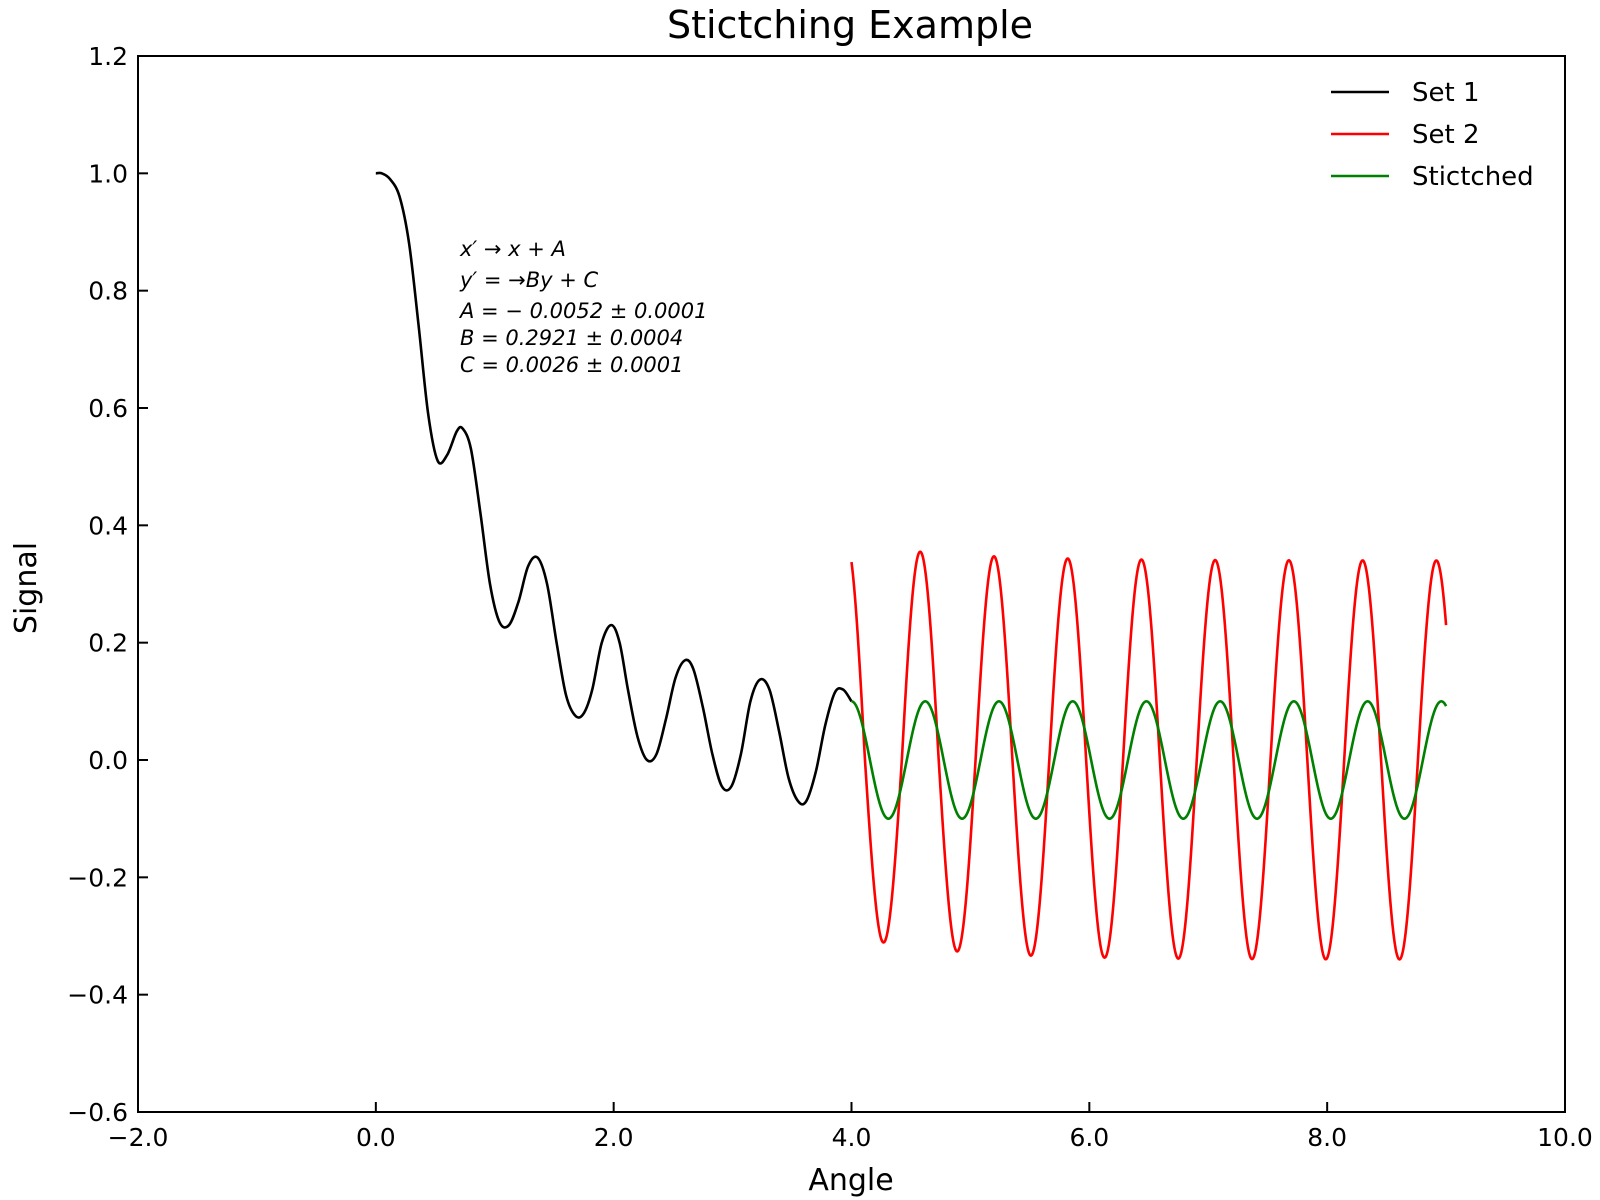  Describe the element at coordinates (850, 1180) in the screenshot. I see `x-axis-label: Angle` at that location.